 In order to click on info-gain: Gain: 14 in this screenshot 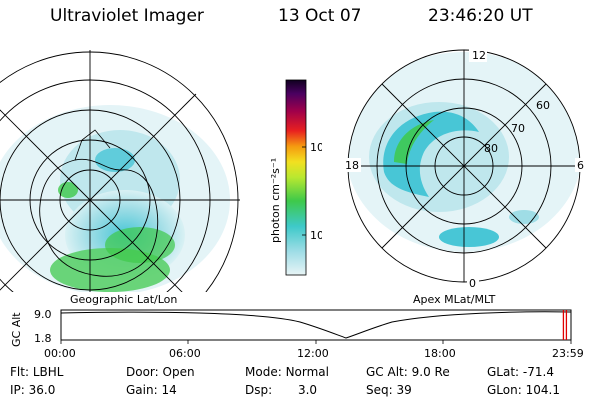, I will do `click(151, 390)`.